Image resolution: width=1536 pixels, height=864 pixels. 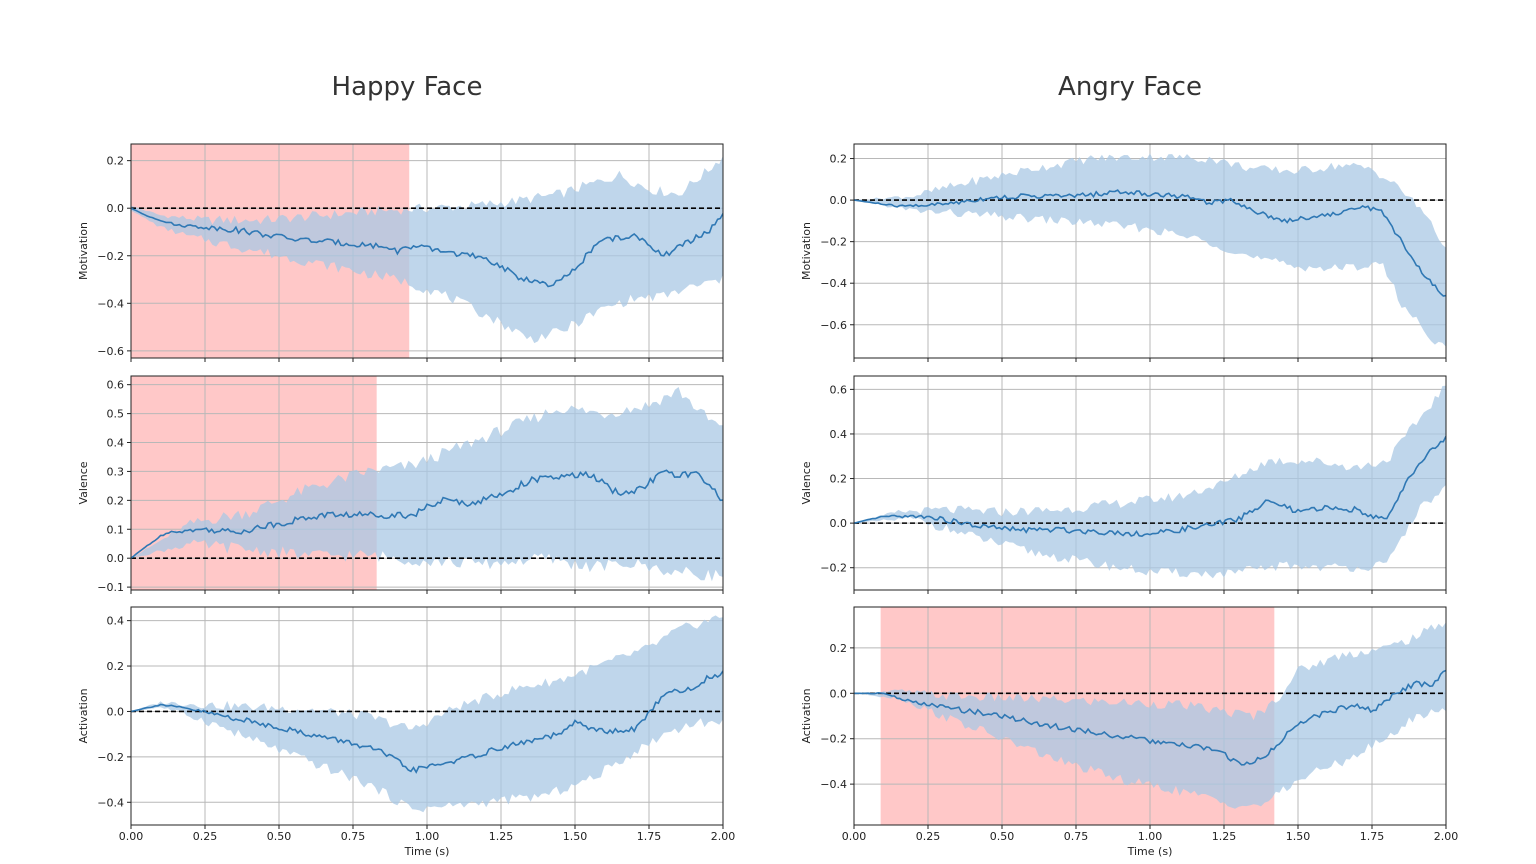 I want to click on panel-angry-face-valence: −0.2 0.0 0.2 0.4 0.6 Valence, so click(x=1123, y=484).